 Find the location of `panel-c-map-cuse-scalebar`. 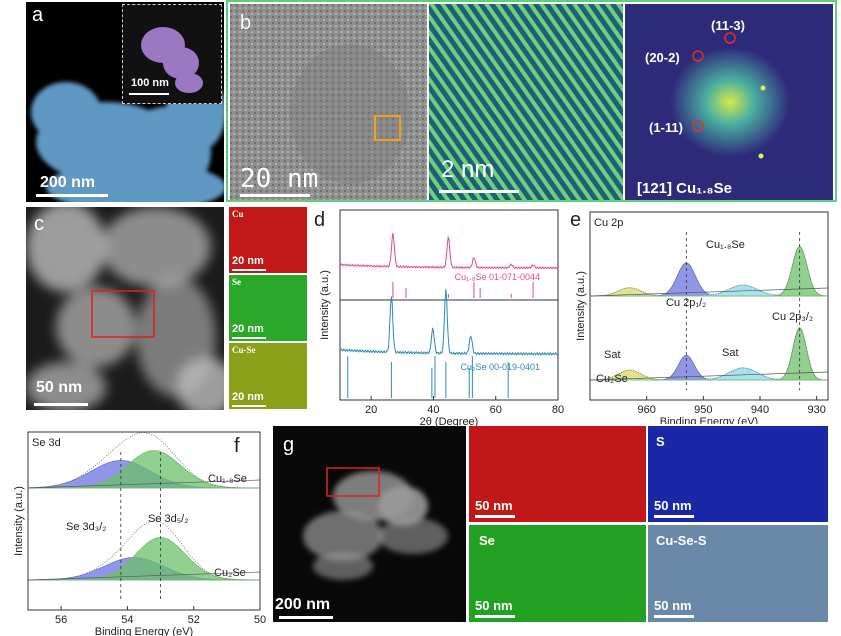

panel-c-map-cuse-scalebar is located at coordinates (249, 406).